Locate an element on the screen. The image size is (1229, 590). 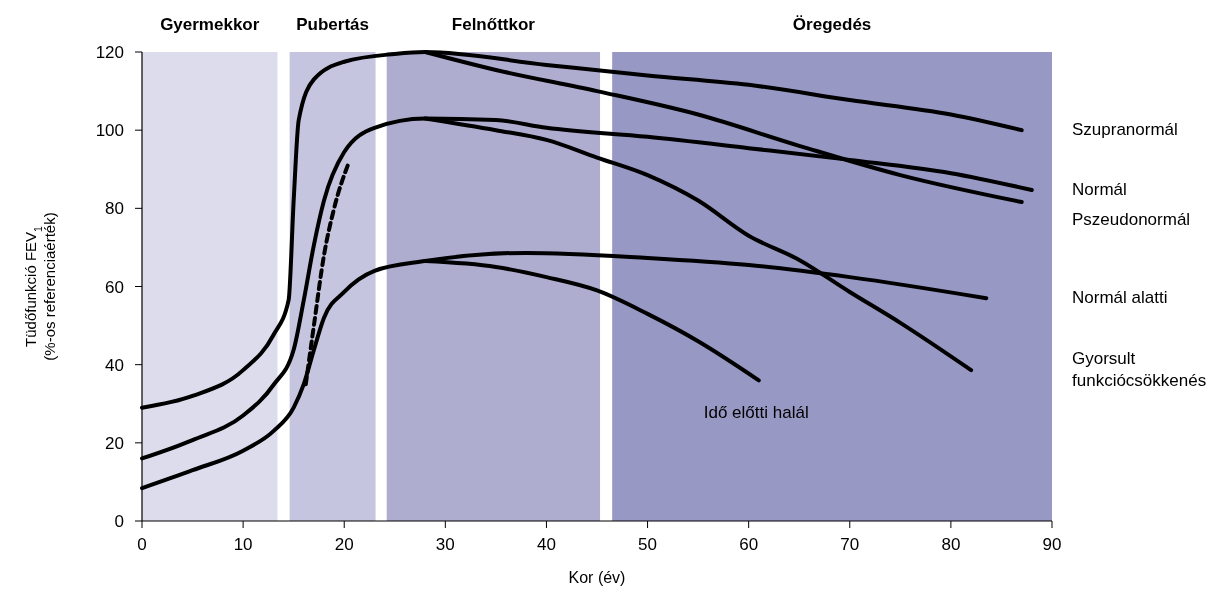
band-label: Pubertás is located at coordinates (332, 24).